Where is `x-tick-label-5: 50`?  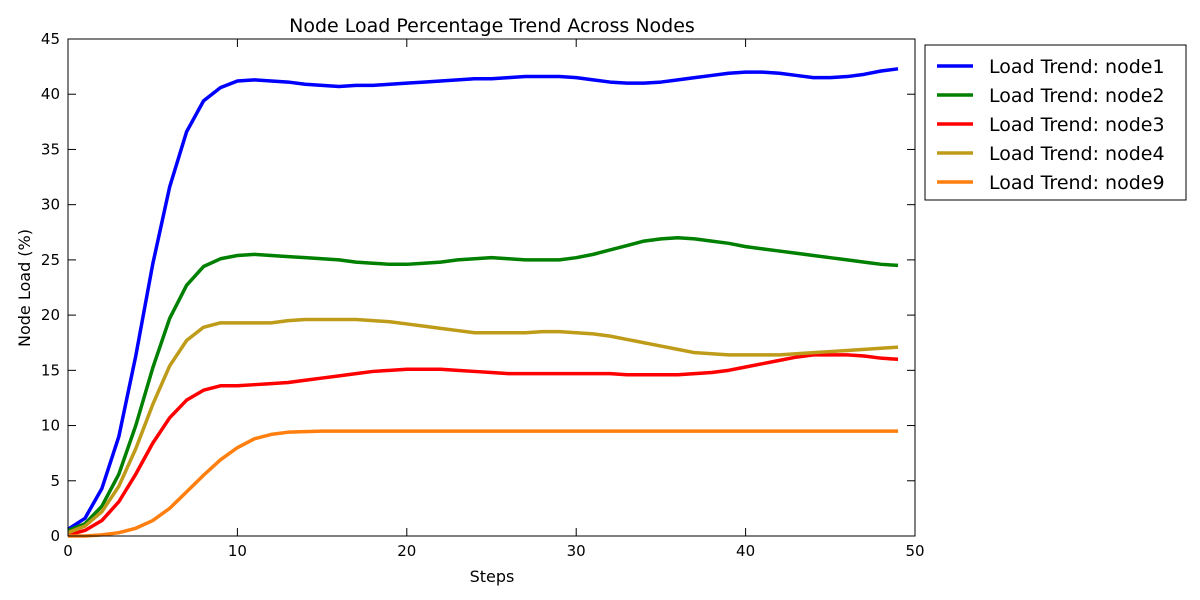 x-tick-label-5: 50 is located at coordinates (914, 551).